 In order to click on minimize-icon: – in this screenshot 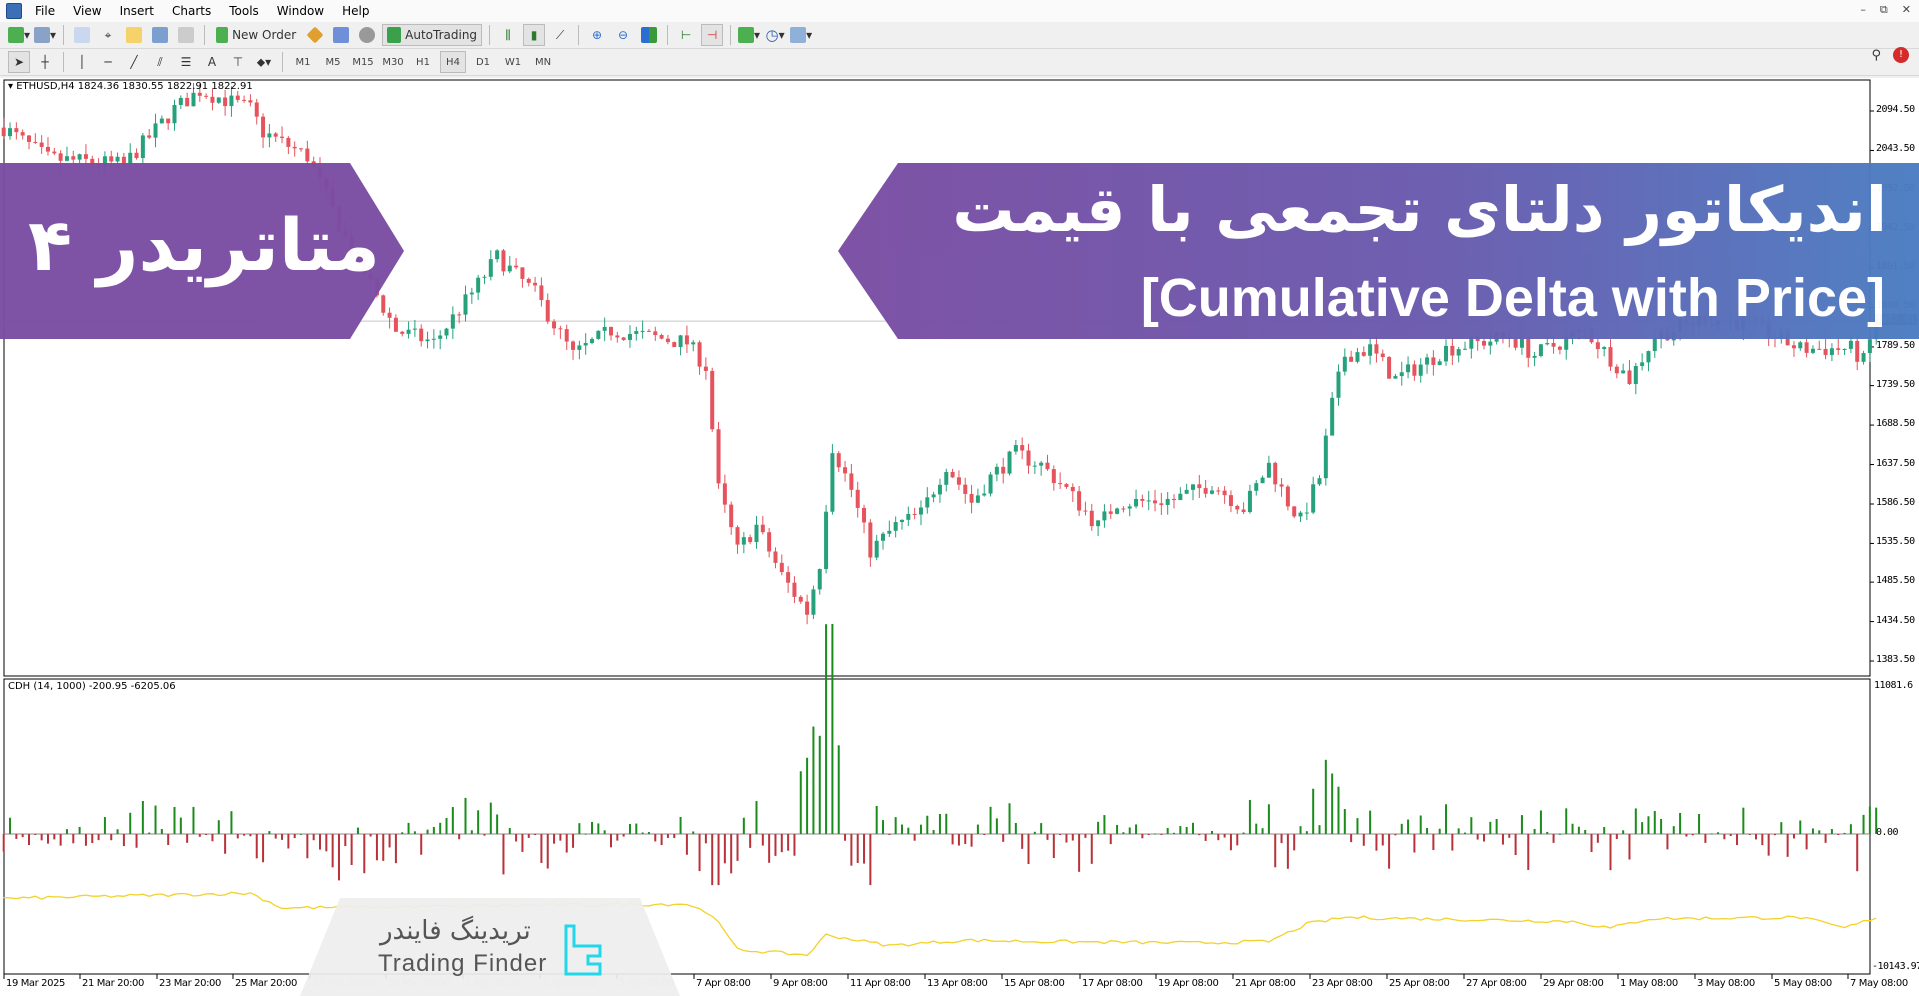, I will do `click(1863, 9)`.